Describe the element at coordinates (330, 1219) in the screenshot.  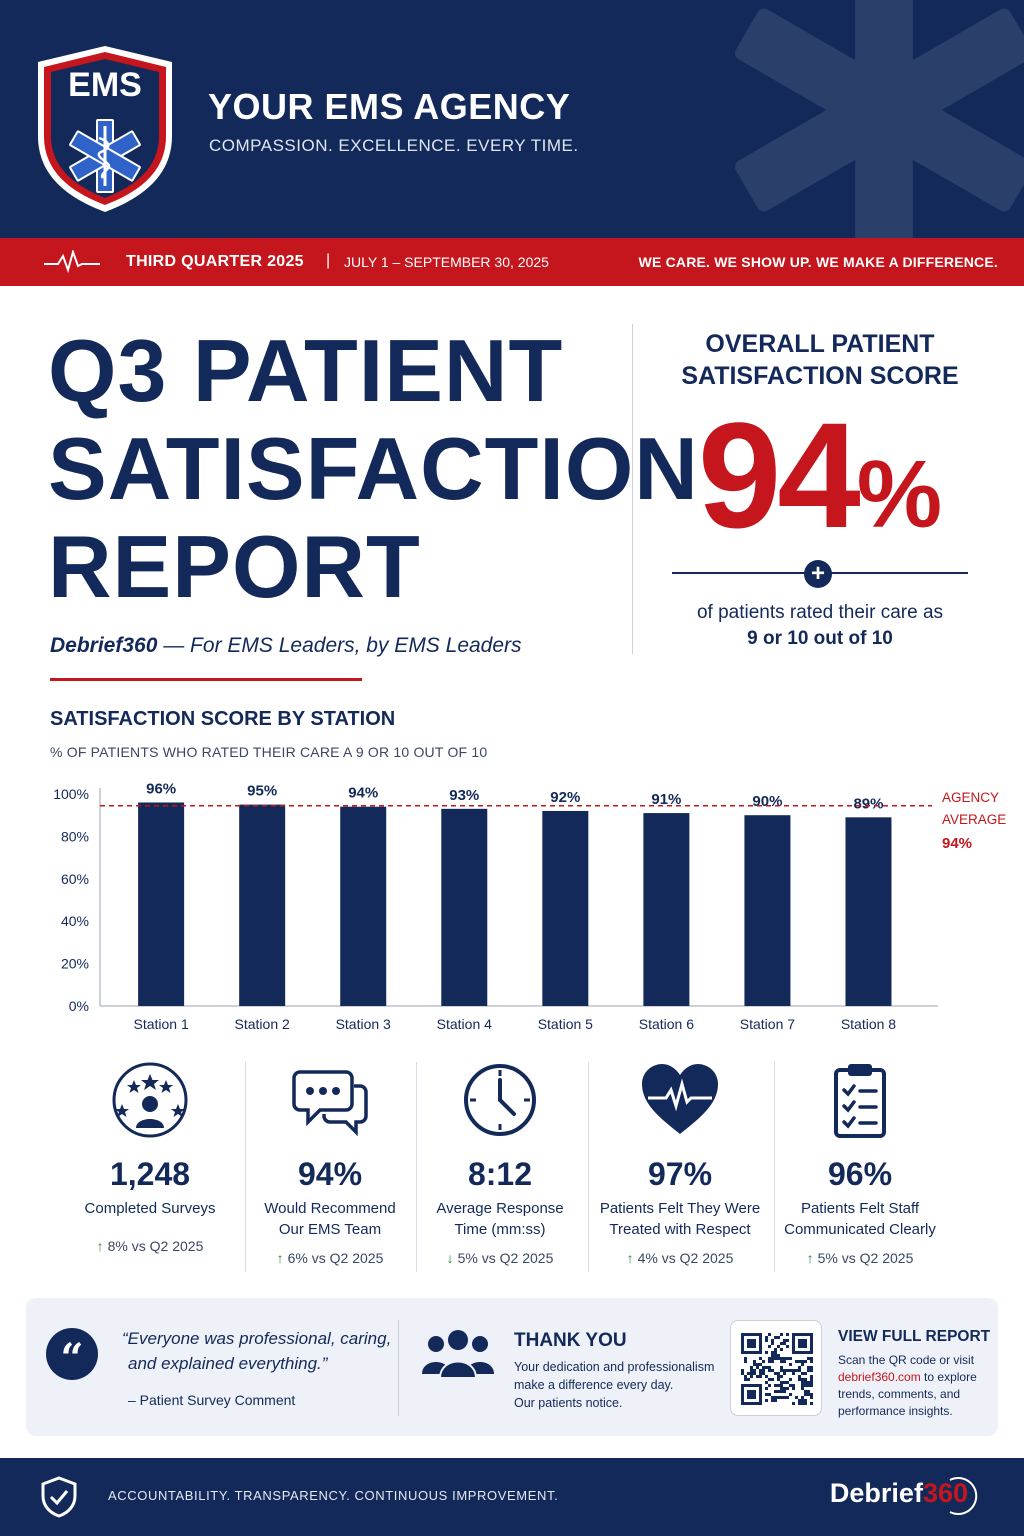
I see `stat-label: Would Recommend Our EMS Team` at that location.